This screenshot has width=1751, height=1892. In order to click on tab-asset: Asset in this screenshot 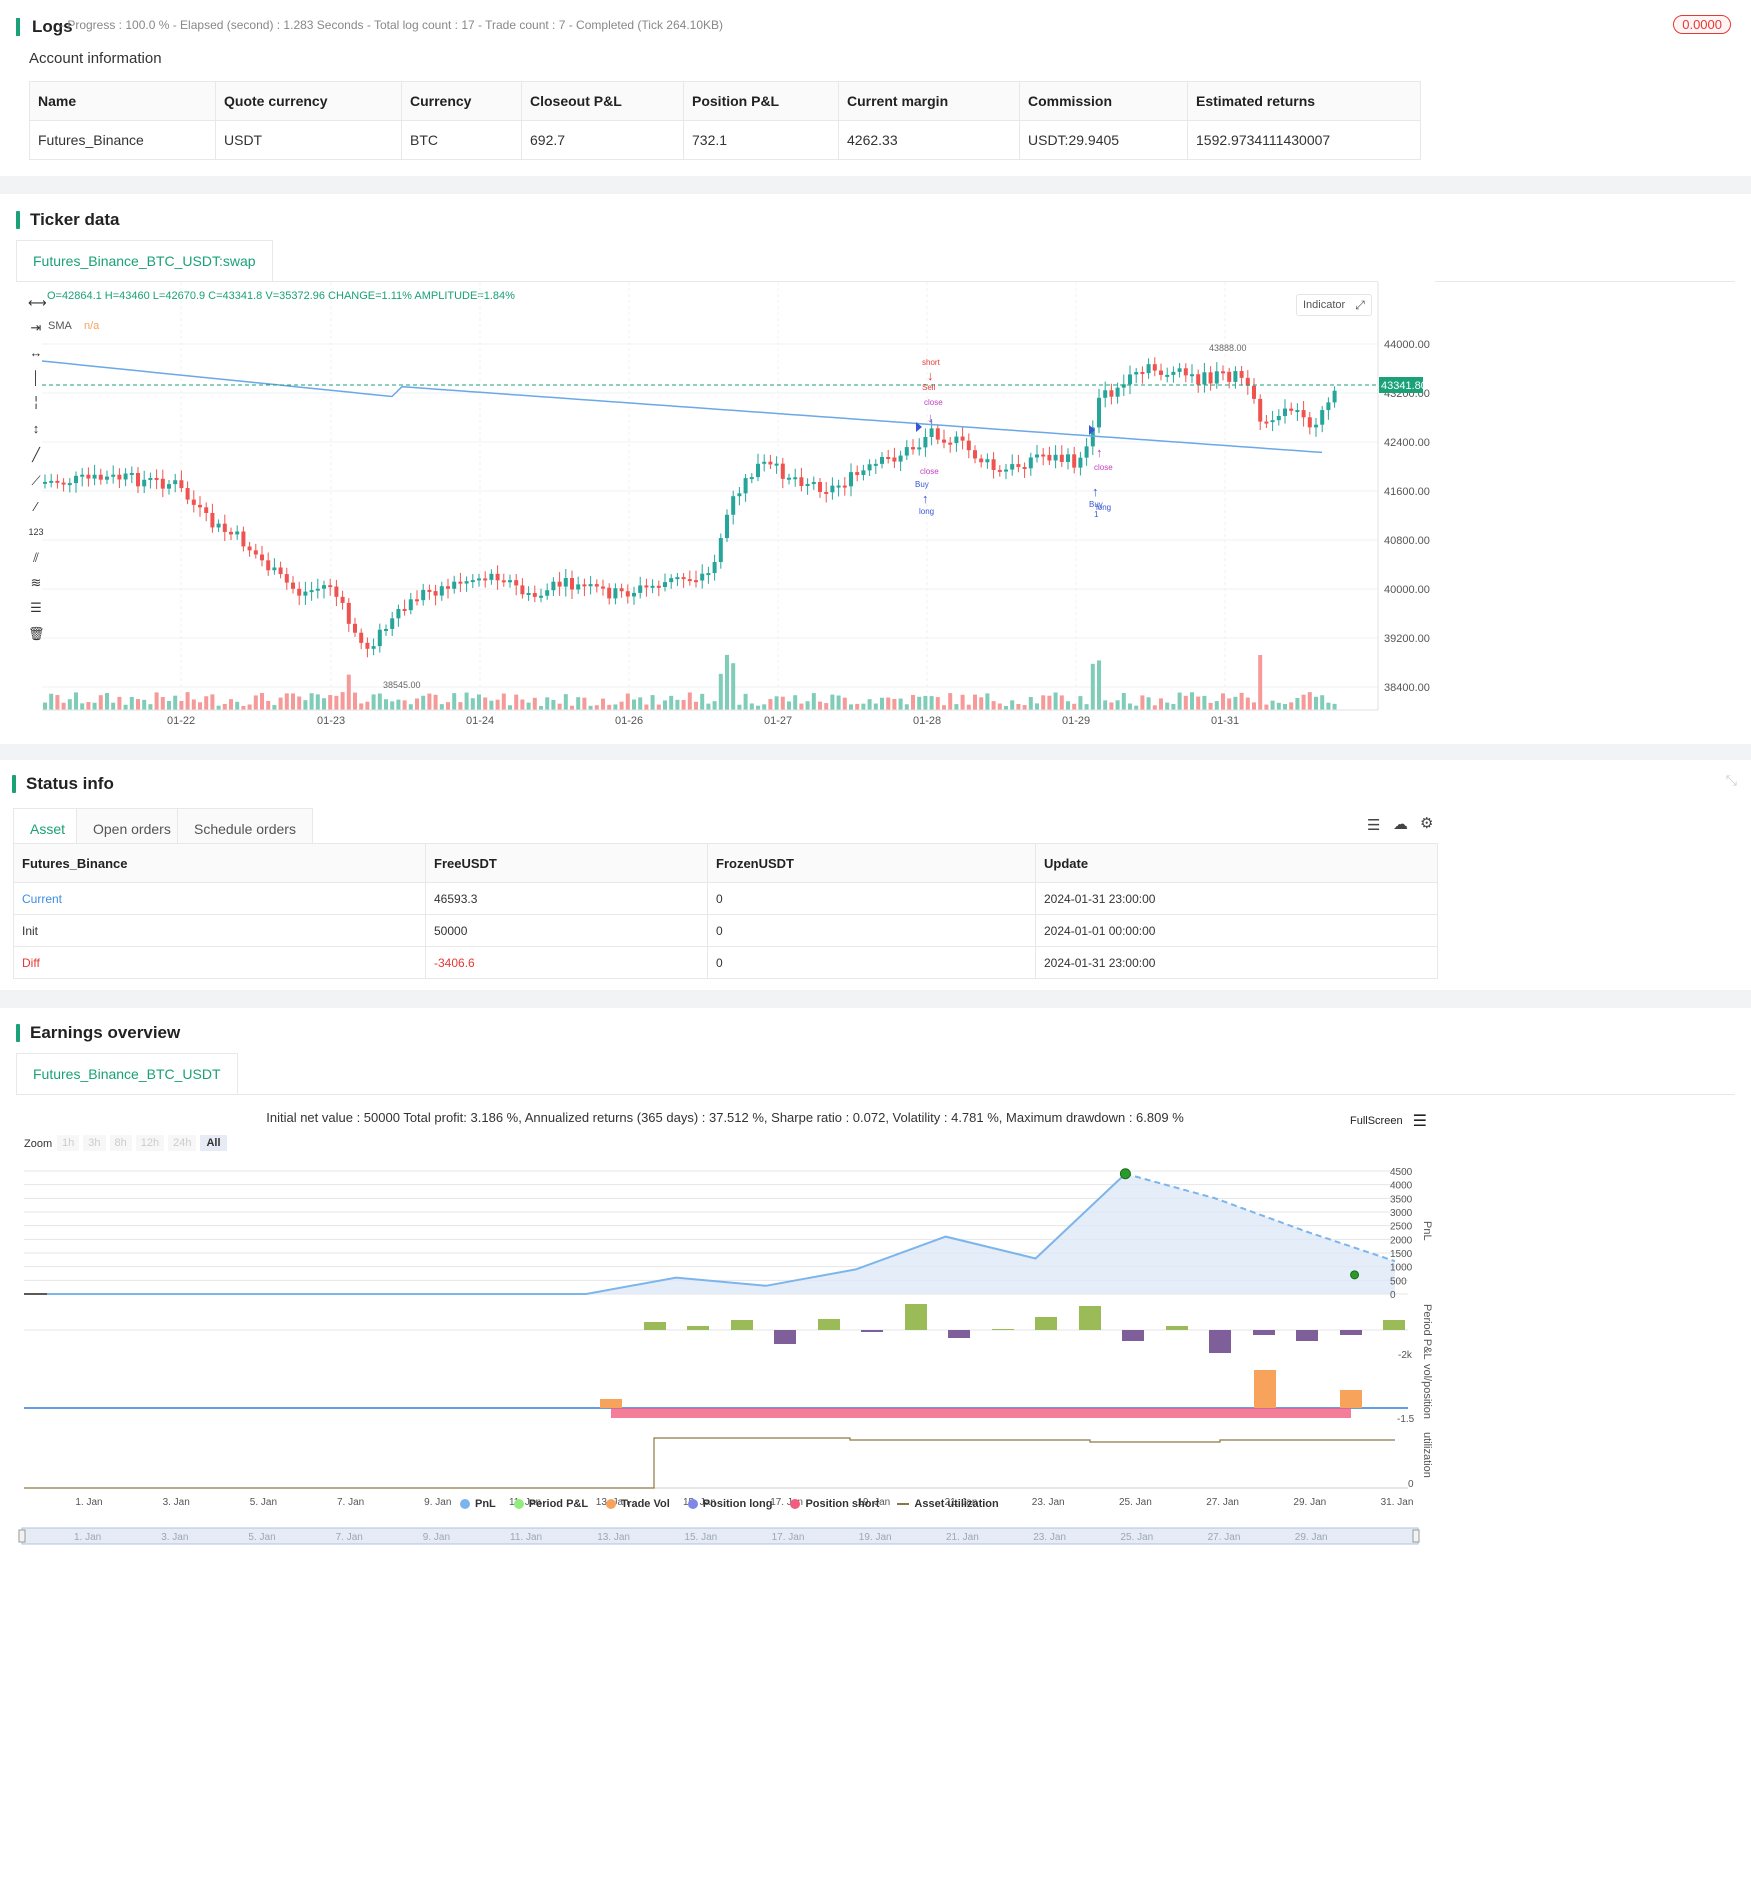, I will do `click(48, 828)`.